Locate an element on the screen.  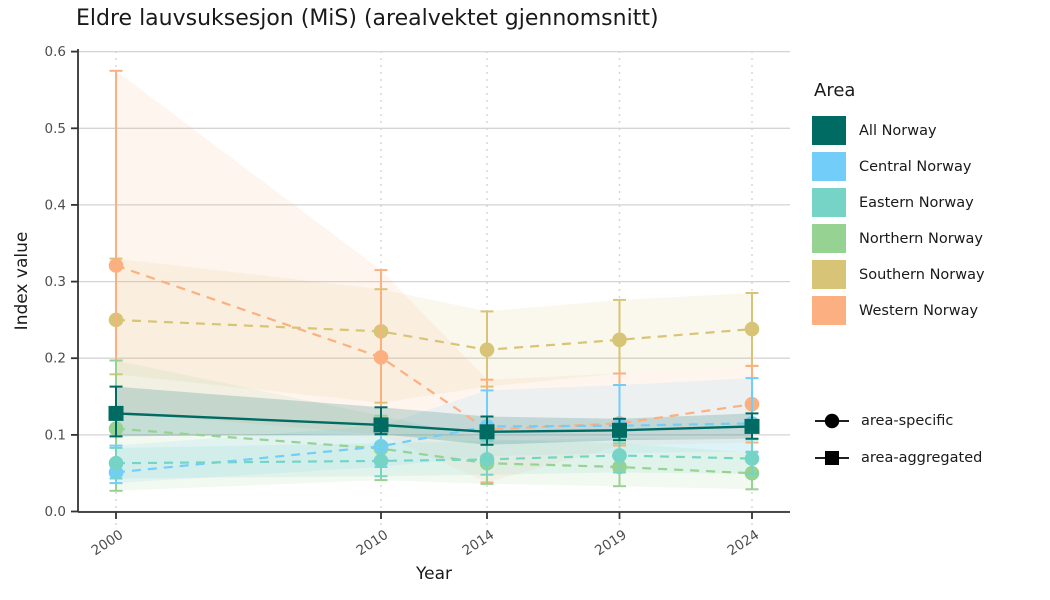
legend-item-northern-norway: Northern Norway is located at coordinates (898, 238).